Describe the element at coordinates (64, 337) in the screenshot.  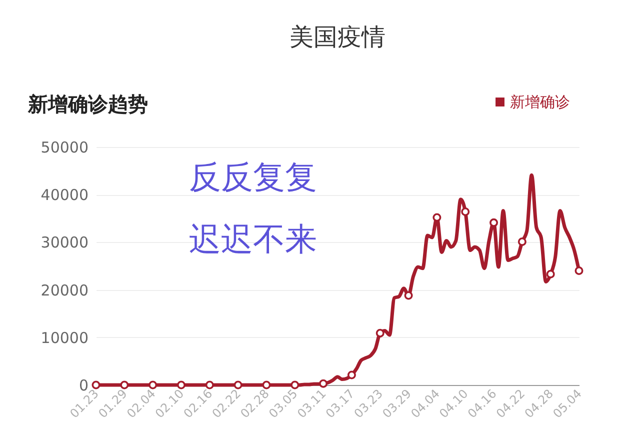
I see `y-tick-label: 10000` at that location.